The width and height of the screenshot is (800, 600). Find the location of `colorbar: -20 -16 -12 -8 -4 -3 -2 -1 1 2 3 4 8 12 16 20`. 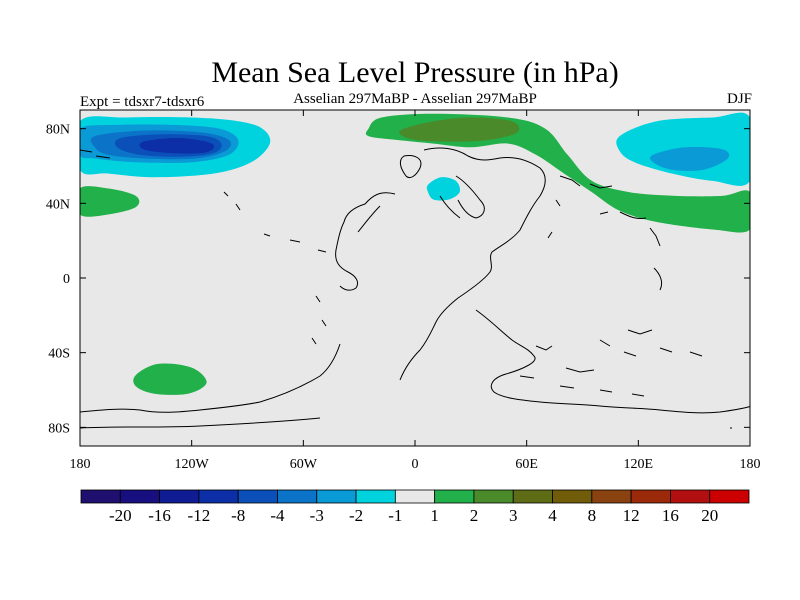

colorbar: -20 -16 -12 -8 -4 -3 -2 -1 1 2 3 4 8 12 16 20 is located at coordinates (415, 507).